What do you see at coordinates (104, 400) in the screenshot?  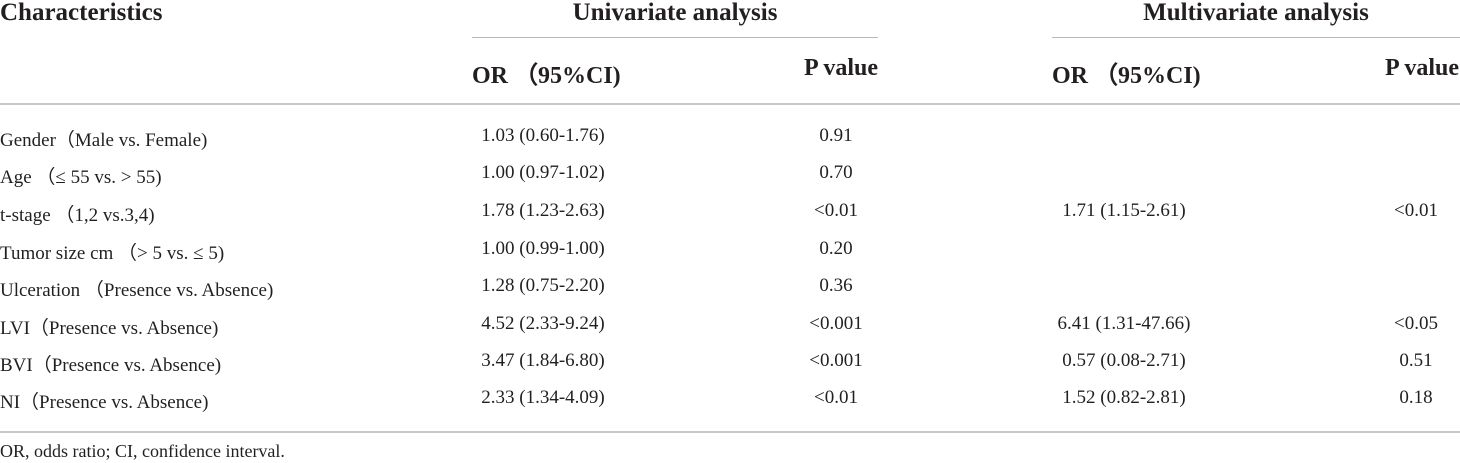 I see `row-label: NI（Presence vs. Absence)` at bounding box center [104, 400].